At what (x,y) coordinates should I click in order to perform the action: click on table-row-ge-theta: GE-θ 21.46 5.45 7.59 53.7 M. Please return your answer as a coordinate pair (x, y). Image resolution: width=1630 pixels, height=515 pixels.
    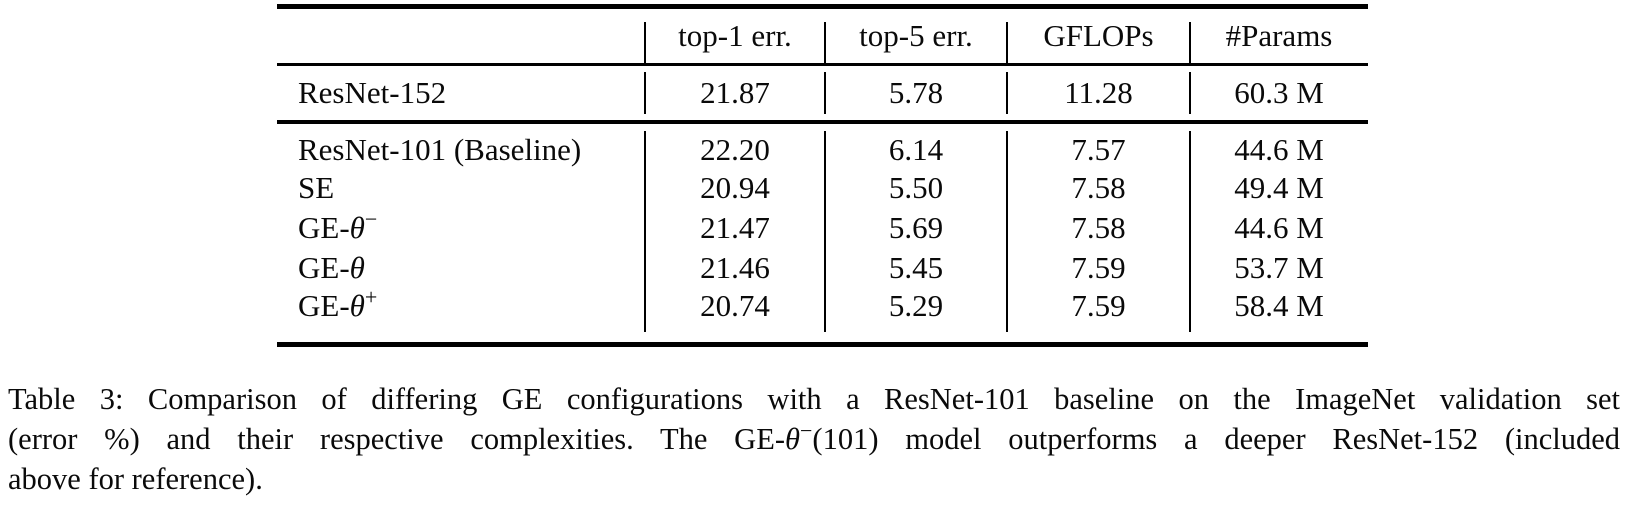
    Looking at the image, I should click on (822, 267).